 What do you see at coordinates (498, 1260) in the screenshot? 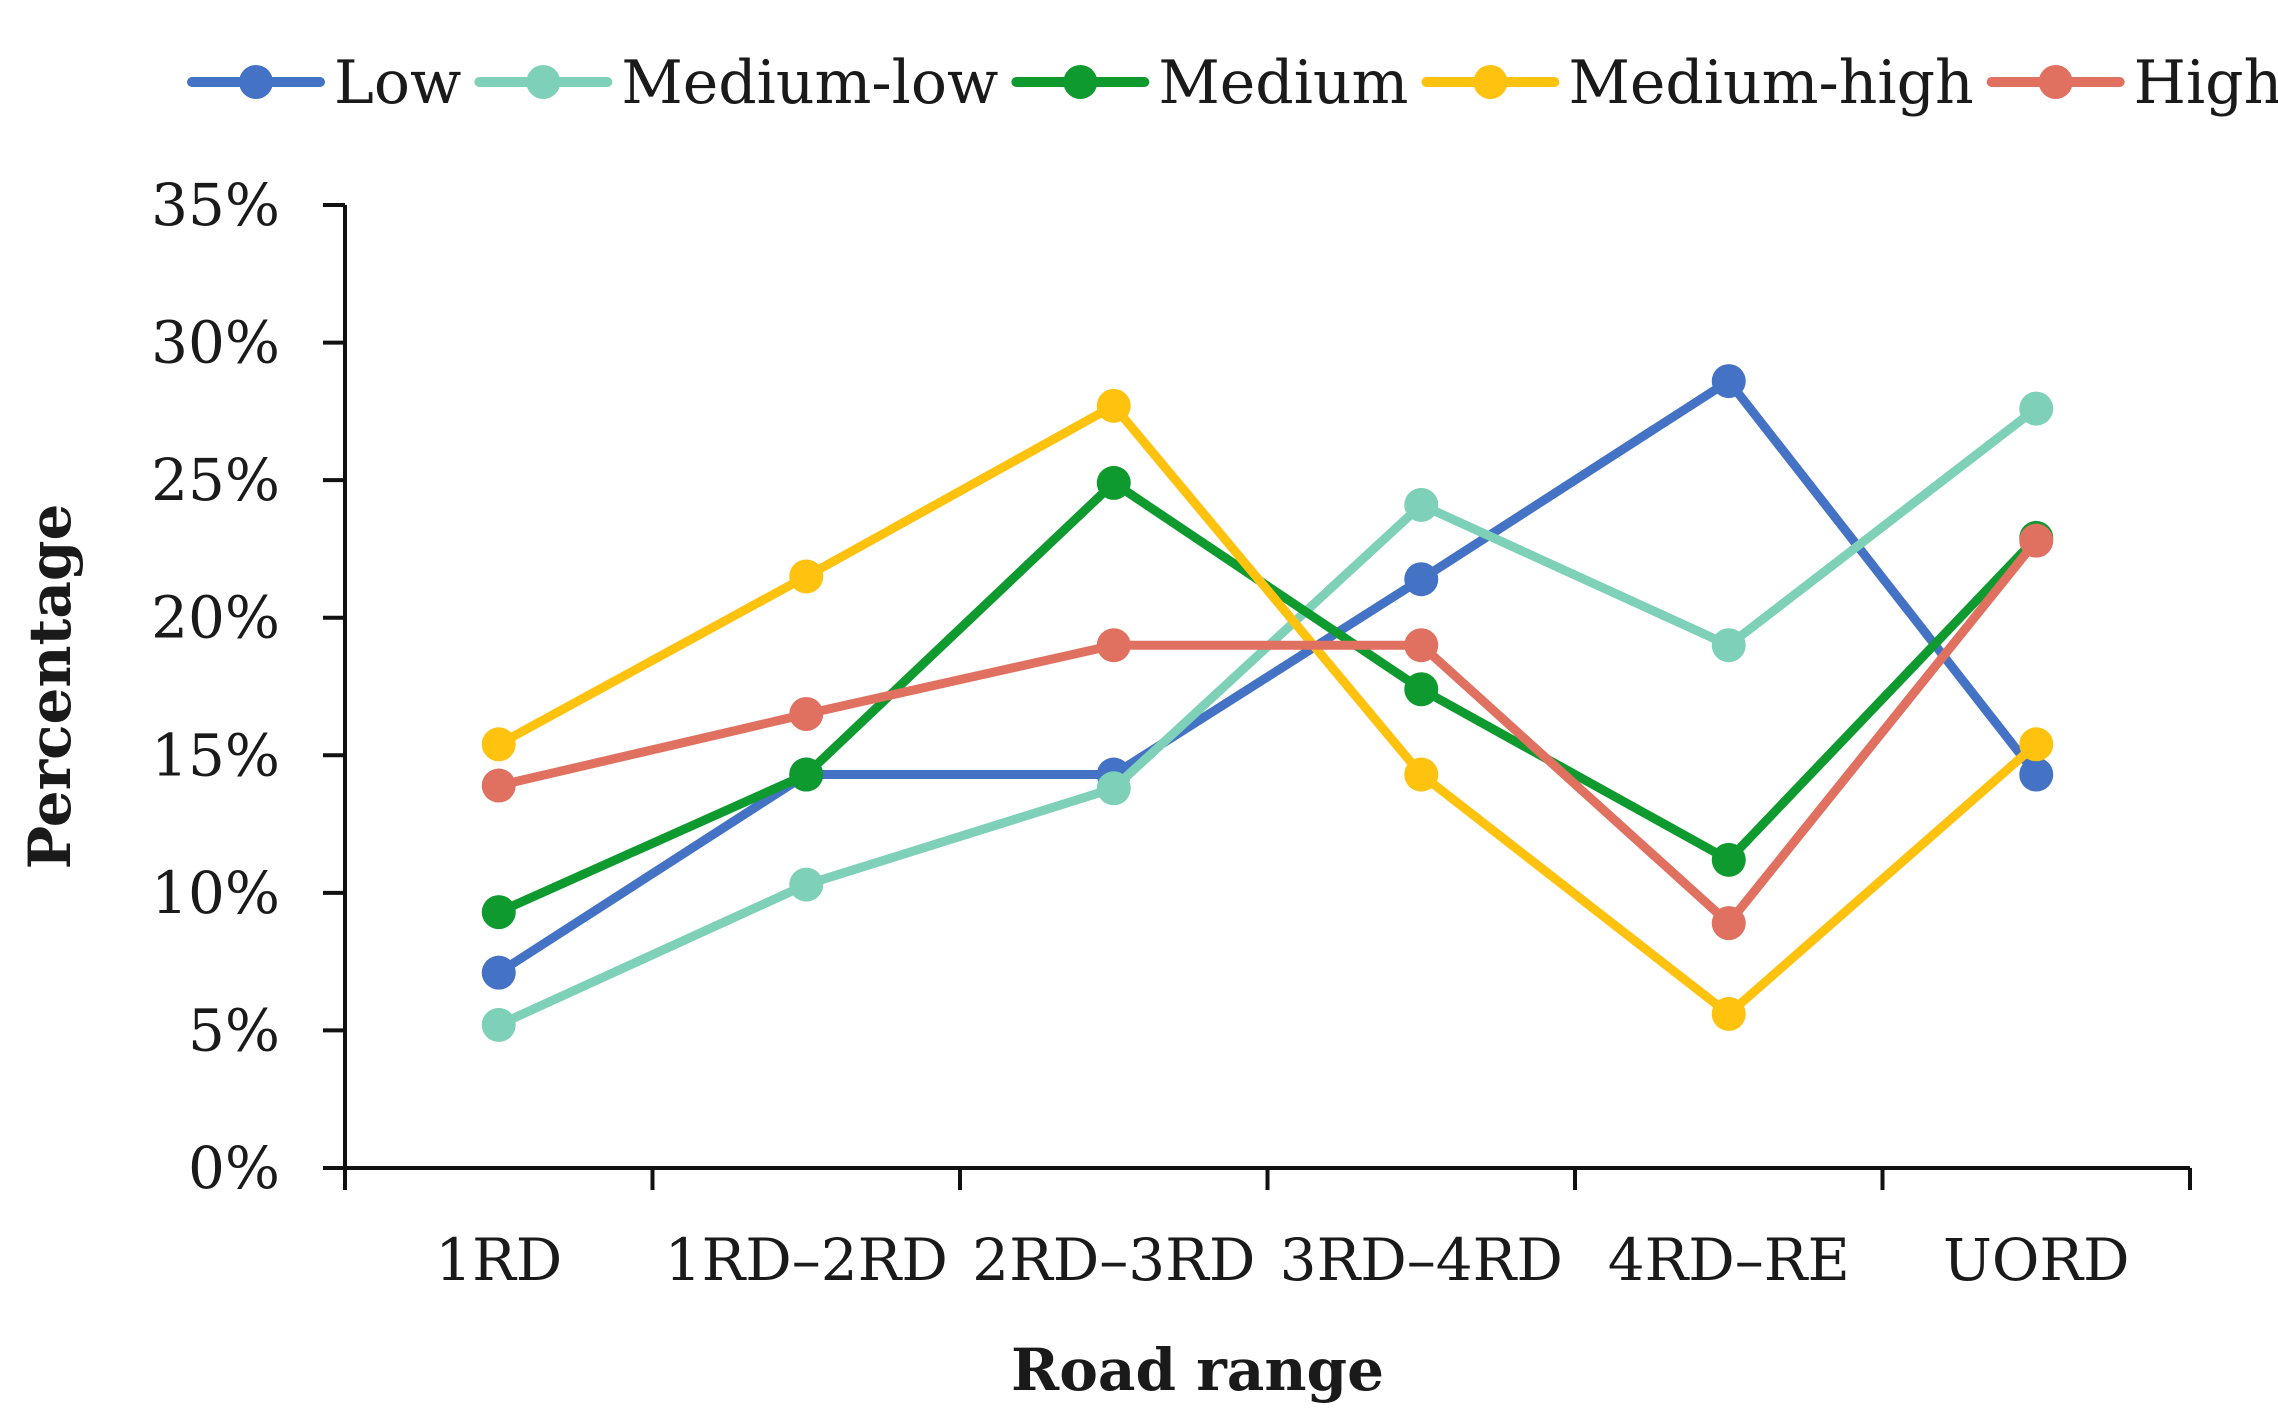
I see `x-tick-label: 1RD` at bounding box center [498, 1260].